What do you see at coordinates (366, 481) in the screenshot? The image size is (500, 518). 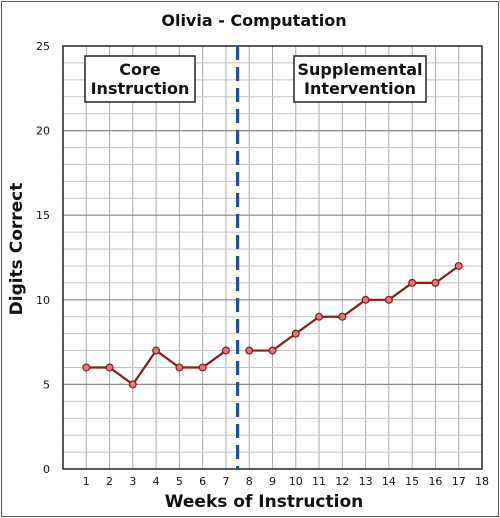 I see `x-tick-label: 13` at bounding box center [366, 481].